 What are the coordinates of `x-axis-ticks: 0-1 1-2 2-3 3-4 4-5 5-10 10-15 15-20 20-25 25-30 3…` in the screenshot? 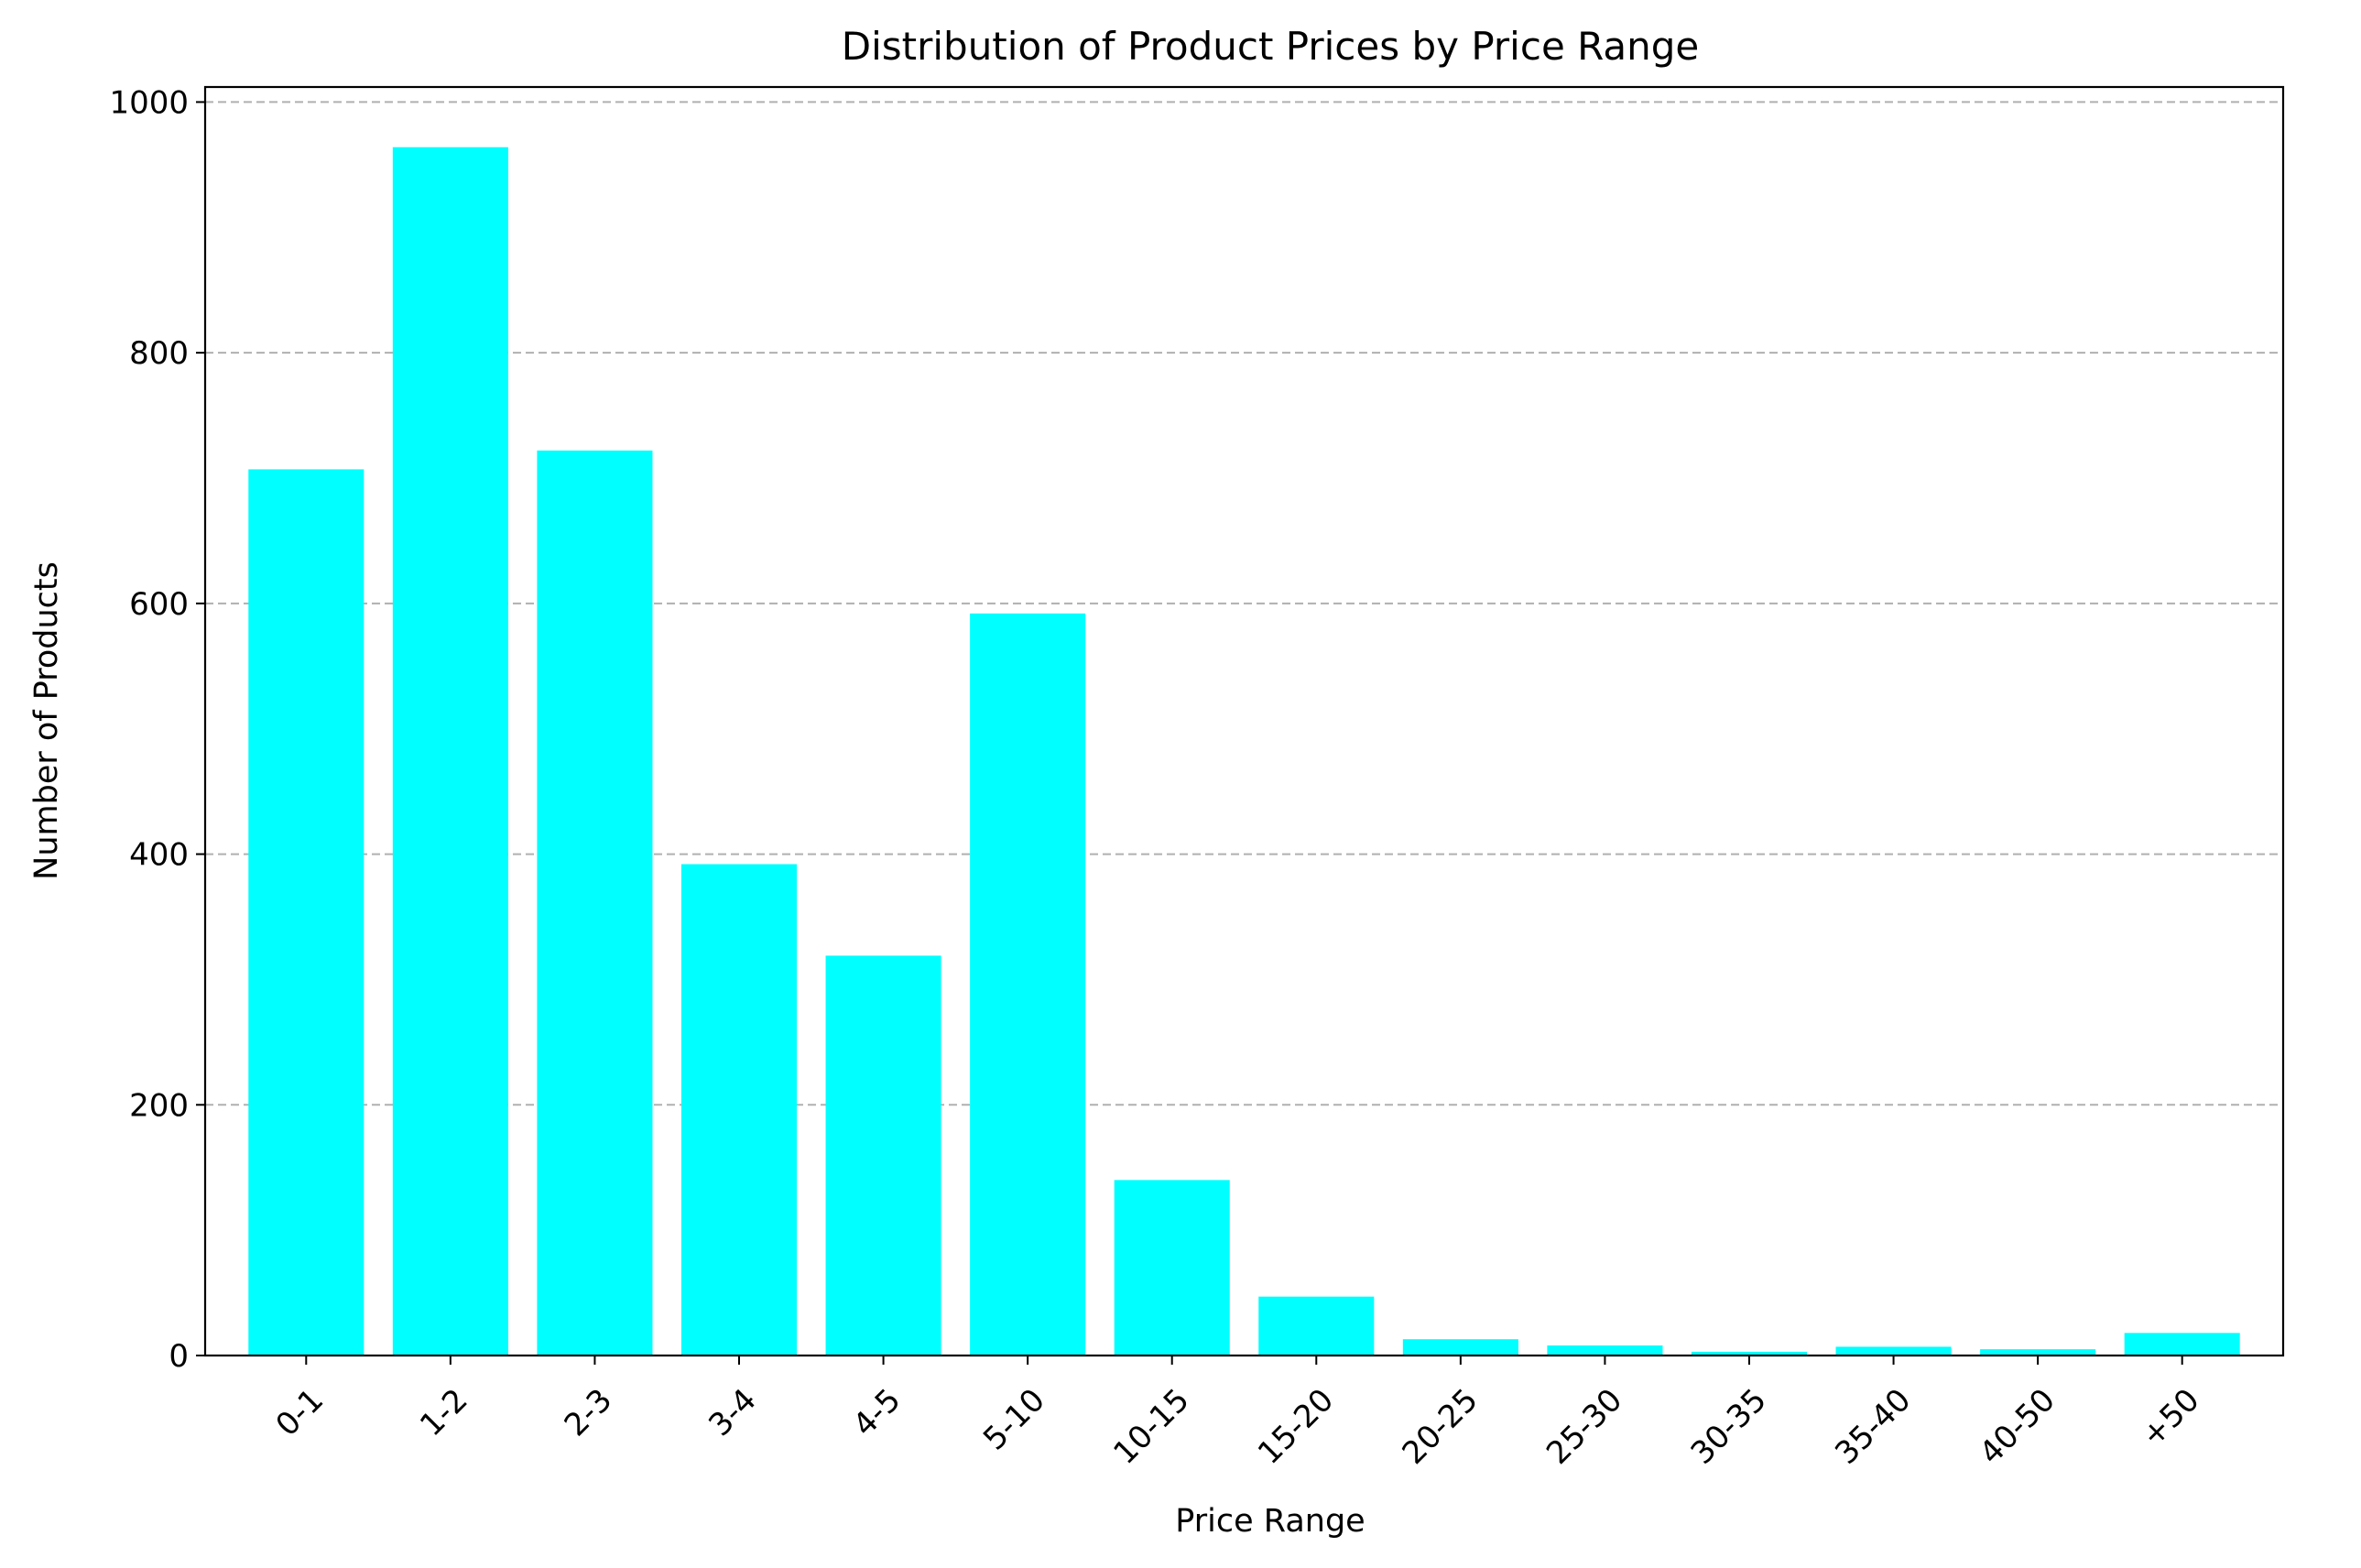 It's located at (1238, 1414).